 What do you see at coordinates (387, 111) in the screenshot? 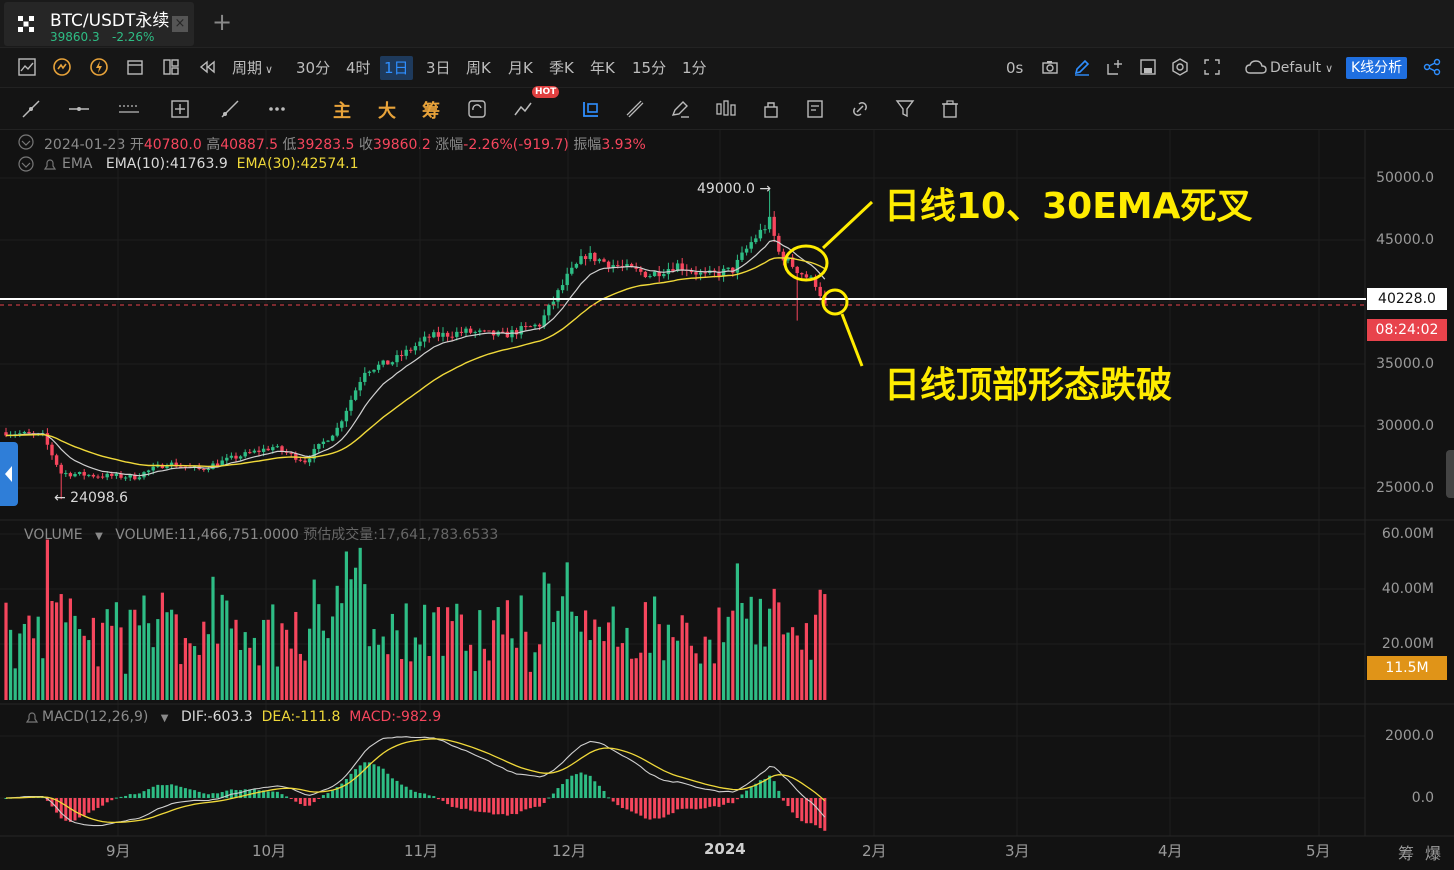
I see `big-order-tool: 大` at bounding box center [387, 111].